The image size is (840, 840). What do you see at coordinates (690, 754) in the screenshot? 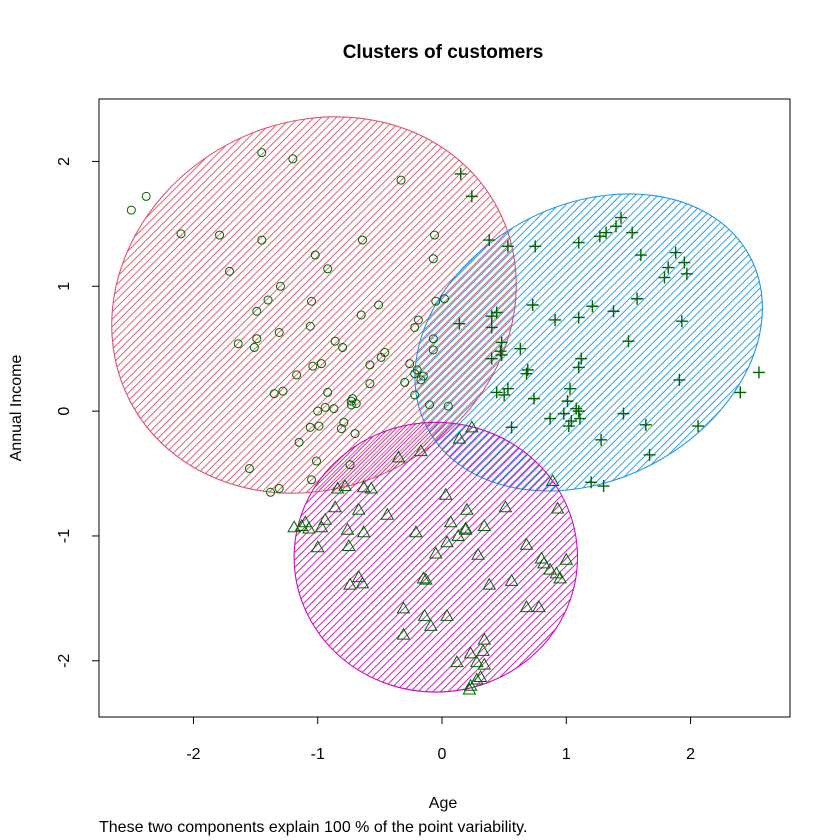
I see `x-tick-label: 2` at bounding box center [690, 754].